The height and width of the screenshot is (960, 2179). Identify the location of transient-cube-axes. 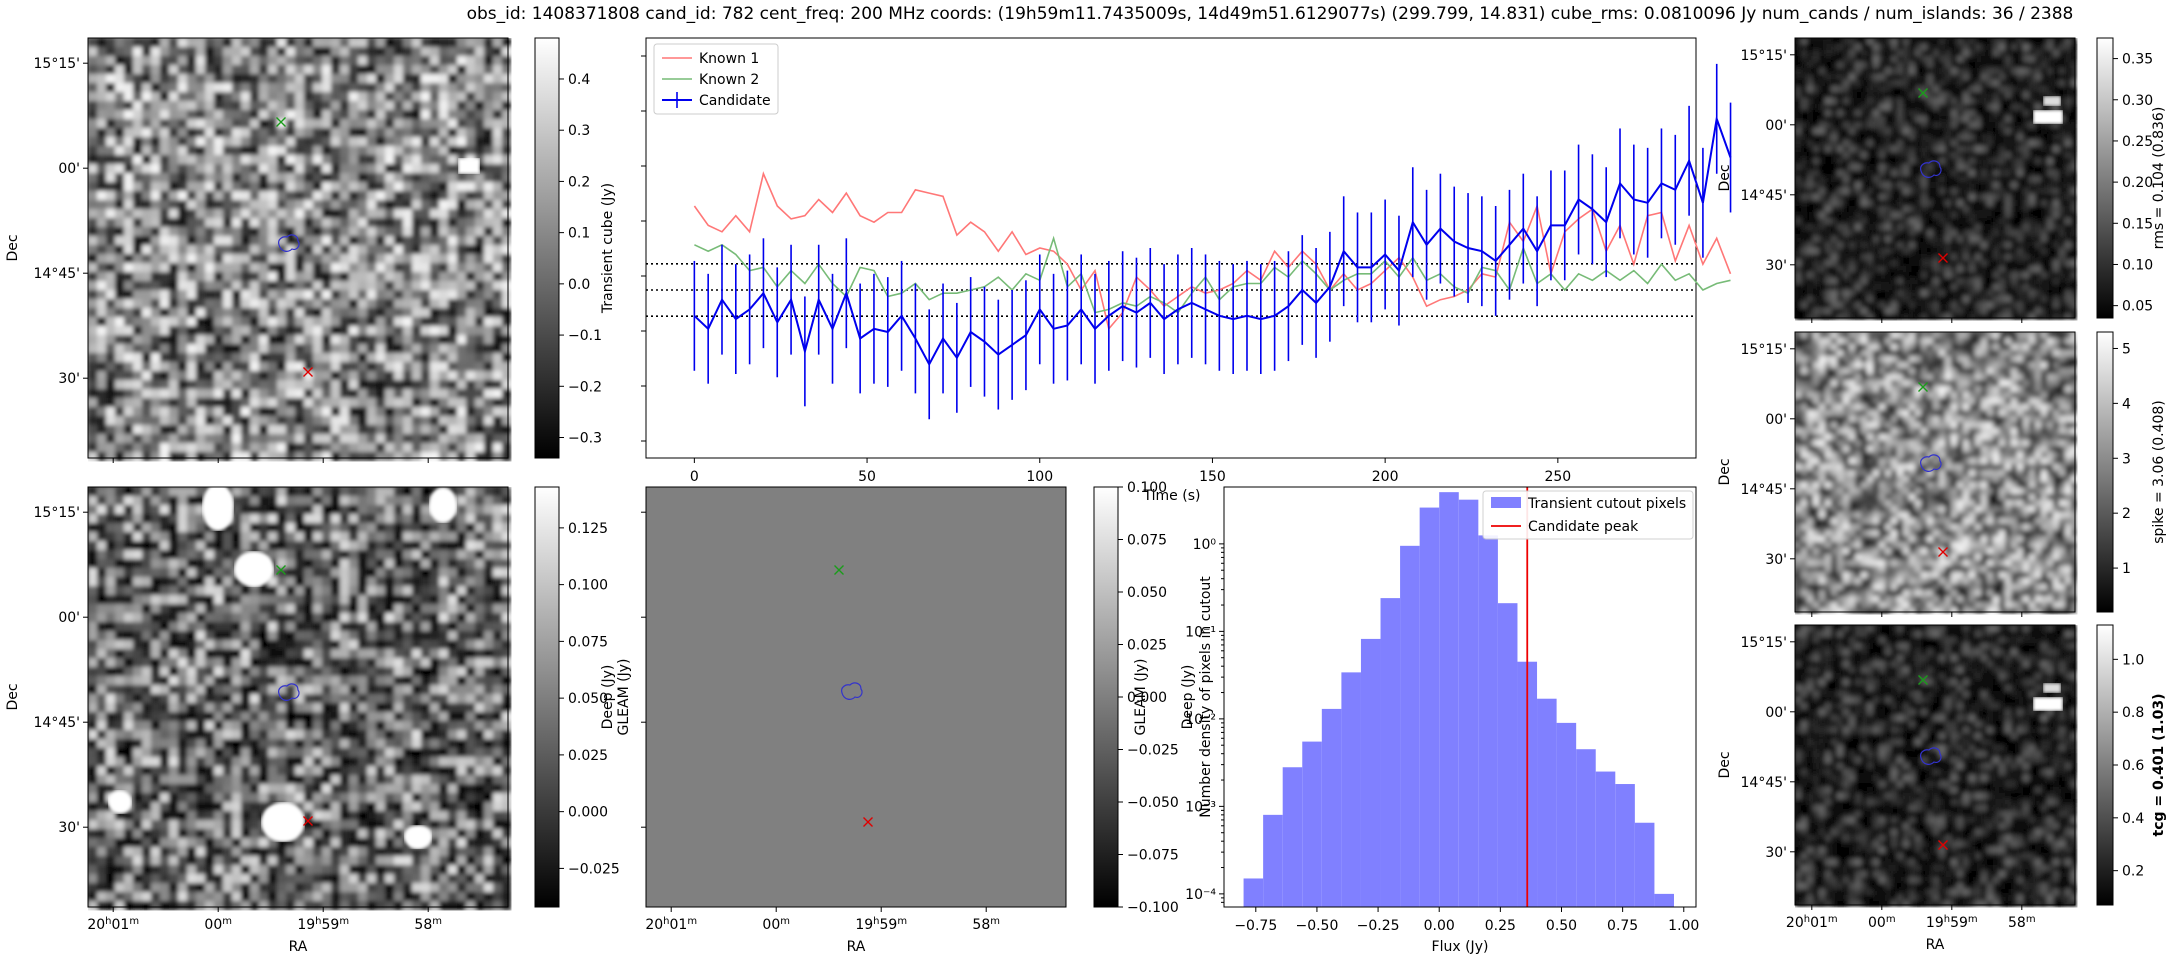
(298, 248).